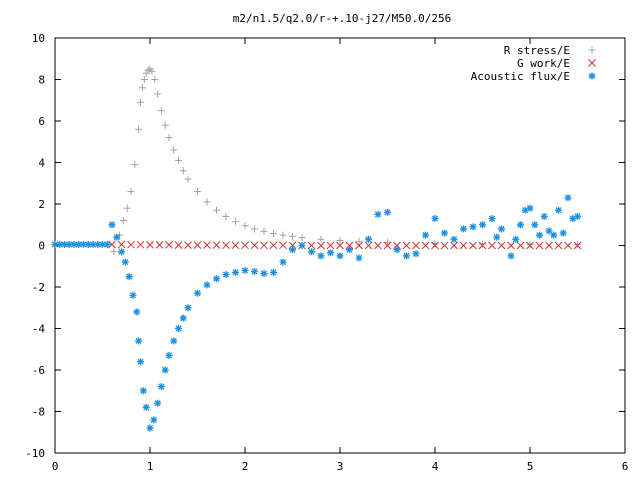 The height and width of the screenshot is (480, 640). Describe the element at coordinates (41, 80) in the screenshot. I see `y-tick-label: 8` at that location.